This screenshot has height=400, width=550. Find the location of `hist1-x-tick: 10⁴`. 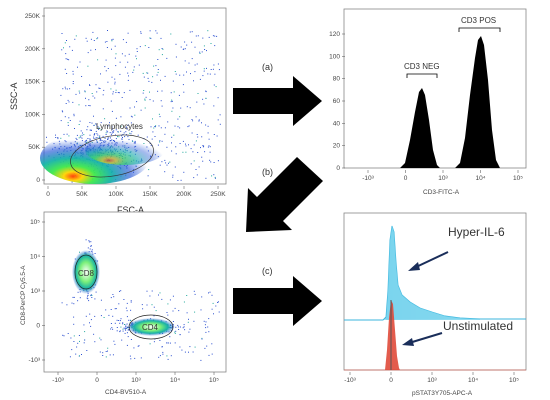

hist1-x-tick: 10⁴ is located at coordinates (480, 178).